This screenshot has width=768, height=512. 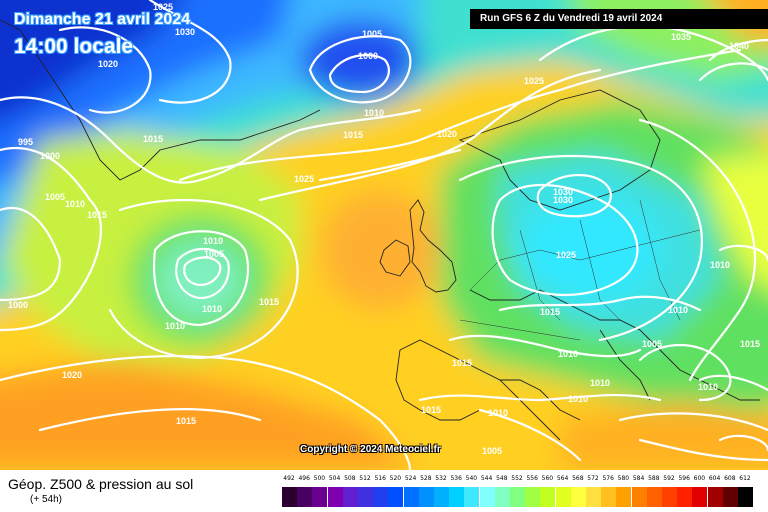 I want to click on scale-value-label: 524, so click(x=410, y=478).